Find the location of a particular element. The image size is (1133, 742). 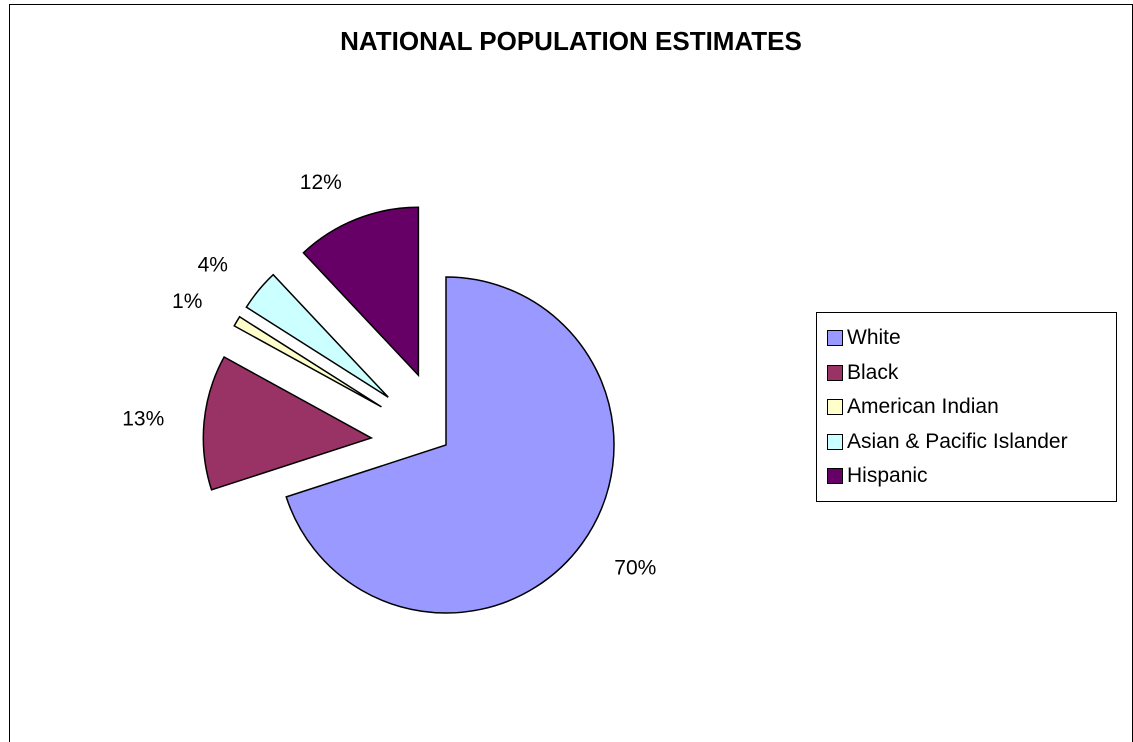

legend-label: White is located at coordinates (874, 338).